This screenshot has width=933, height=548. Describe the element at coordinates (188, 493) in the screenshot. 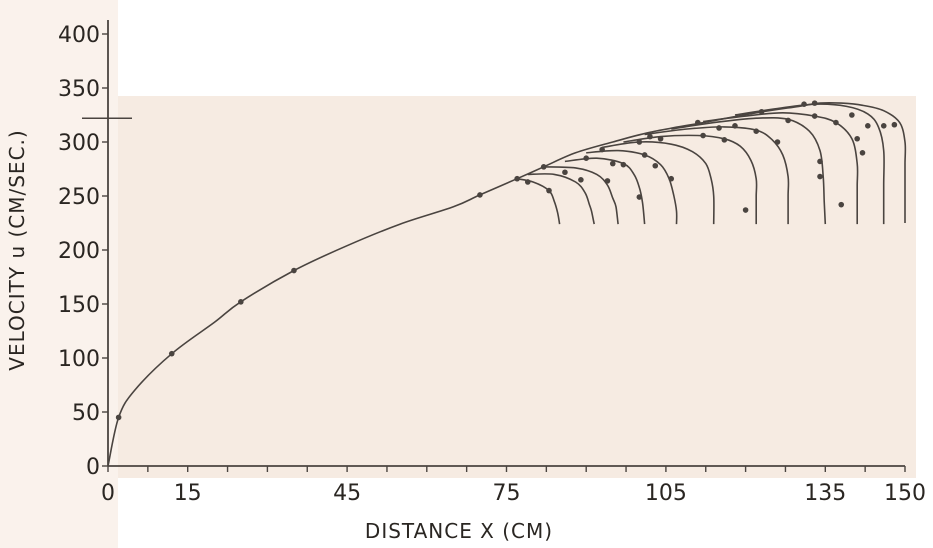

I see `x-tick-label: 15` at that location.